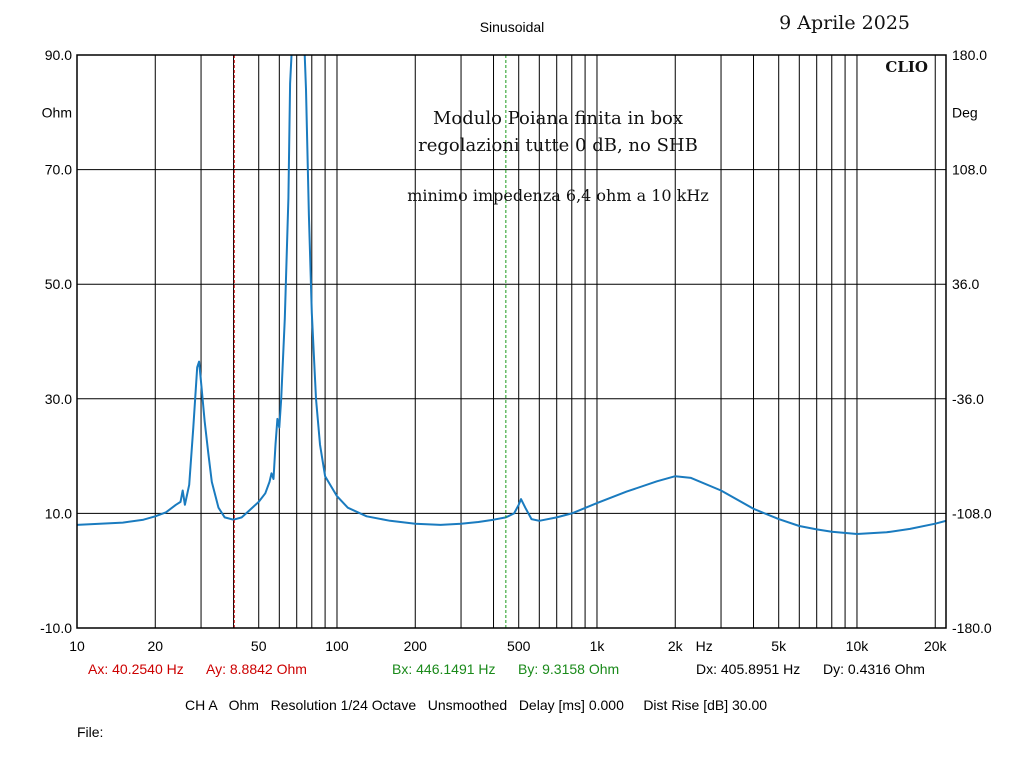 Image resolution: width=1024 pixels, height=768 pixels. Describe the element at coordinates (416, 646) in the screenshot. I see `x-tick-label: 200` at that location.